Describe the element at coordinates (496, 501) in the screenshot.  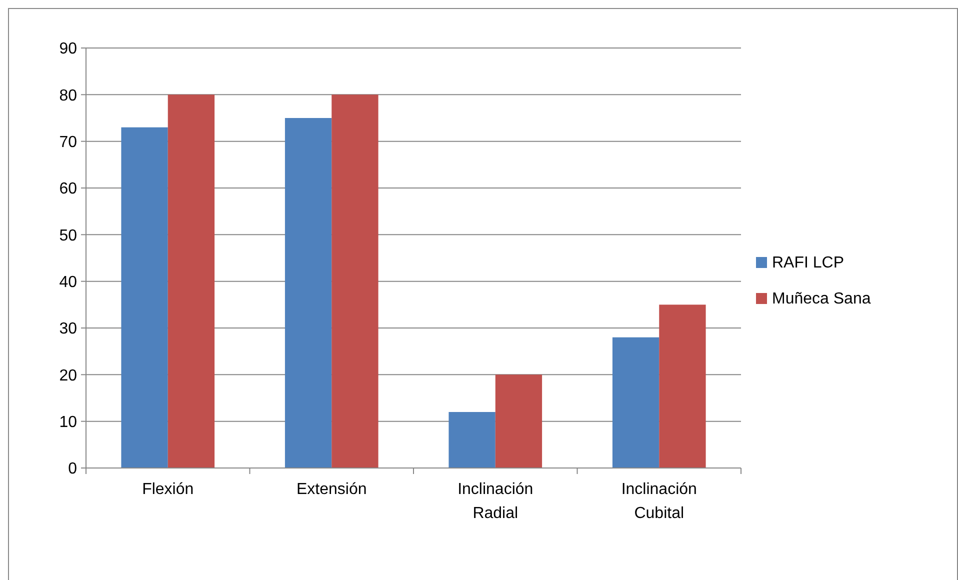
I see `x-tick-label: Inclinación Radial` at that location.